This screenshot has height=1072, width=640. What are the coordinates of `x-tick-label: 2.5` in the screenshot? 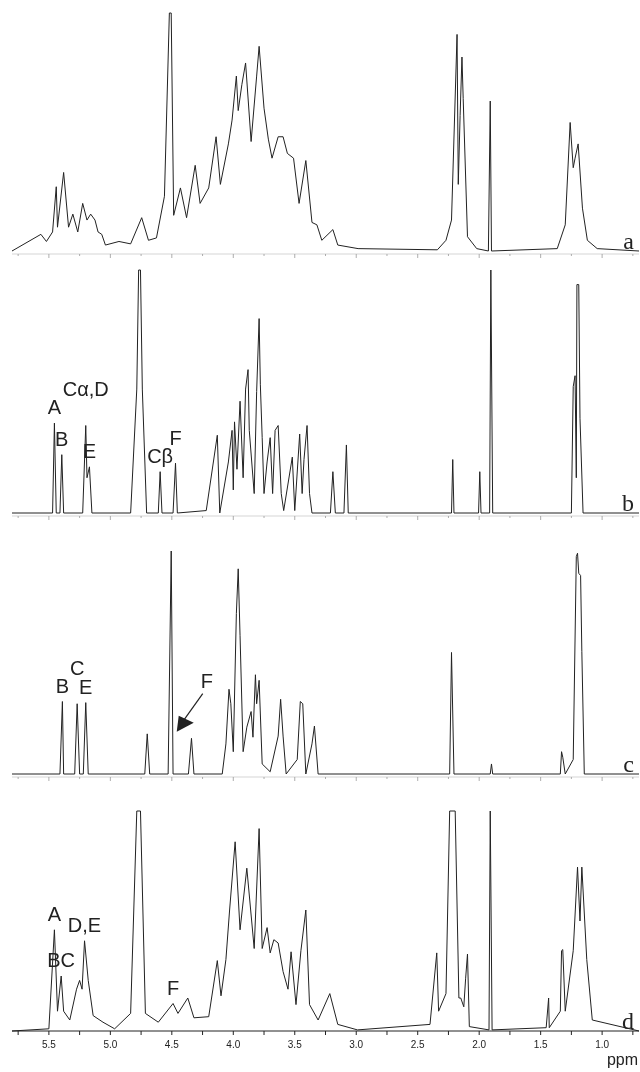 It's located at (418, 1044).